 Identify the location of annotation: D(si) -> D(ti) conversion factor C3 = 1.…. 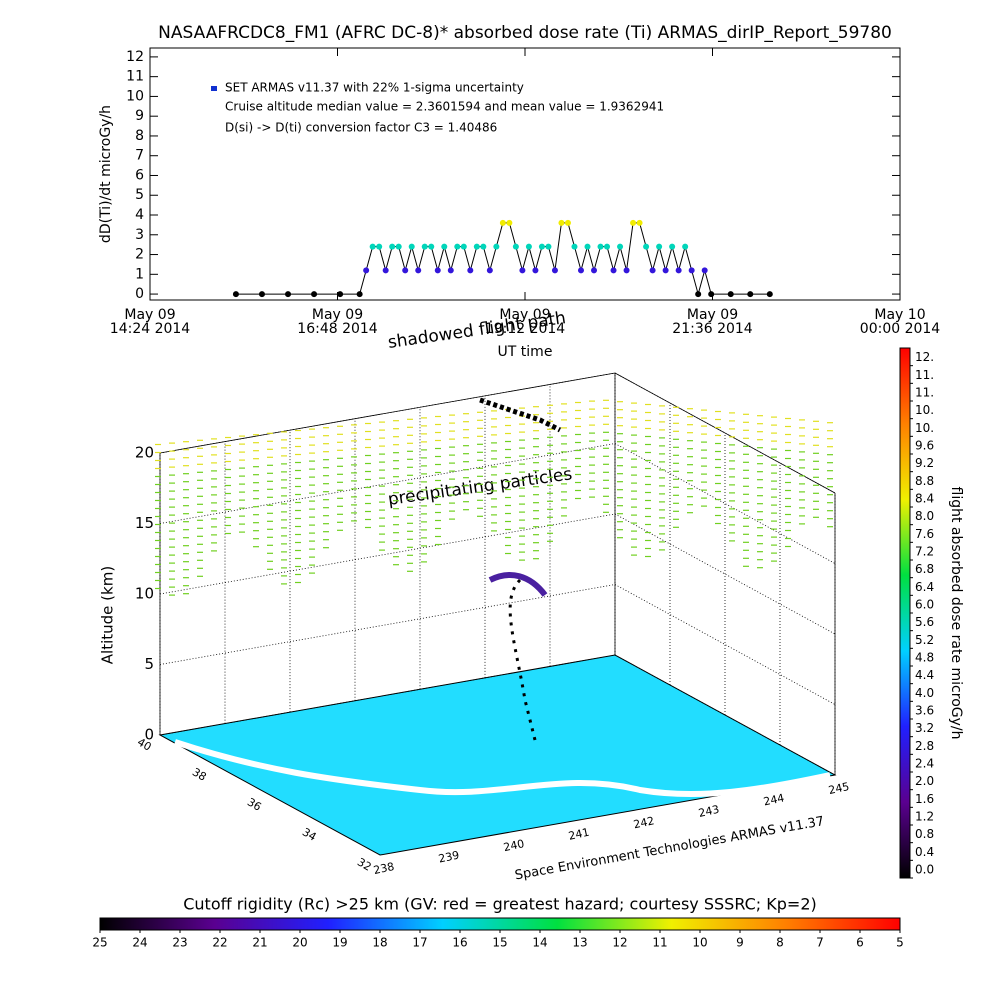
(361, 128).